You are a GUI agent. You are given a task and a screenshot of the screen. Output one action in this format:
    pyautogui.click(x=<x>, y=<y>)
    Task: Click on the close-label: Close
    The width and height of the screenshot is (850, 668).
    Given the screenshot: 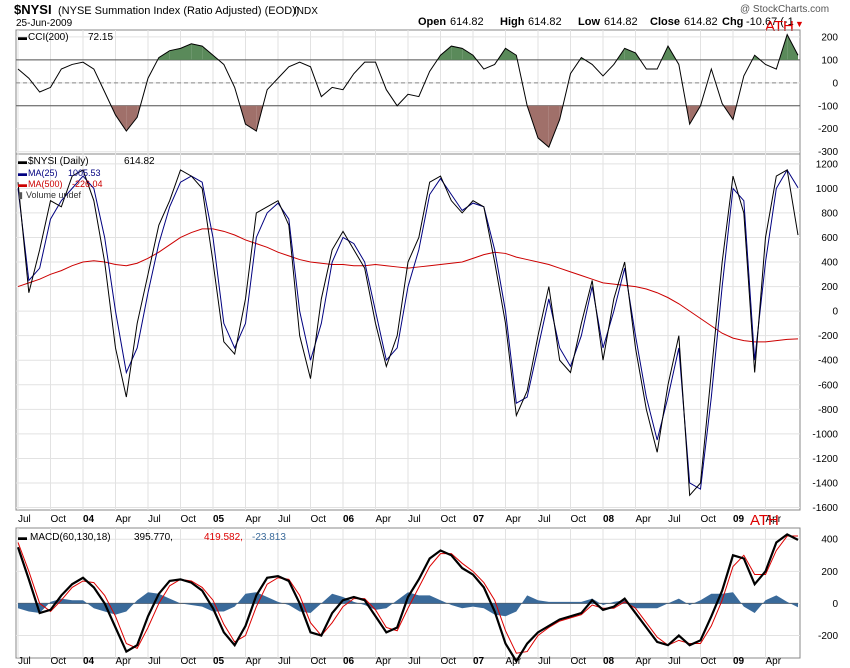 What is the action you would take?
    pyautogui.click(x=665, y=22)
    